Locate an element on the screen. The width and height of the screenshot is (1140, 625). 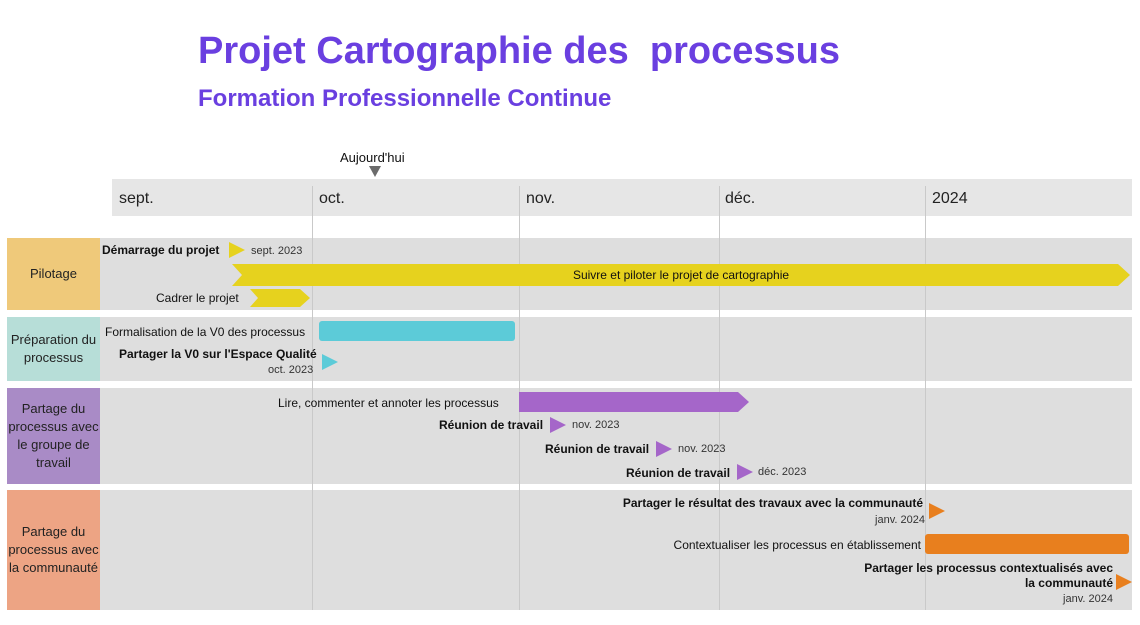
today-label: Aujourd'hui is located at coordinates (372, 157).